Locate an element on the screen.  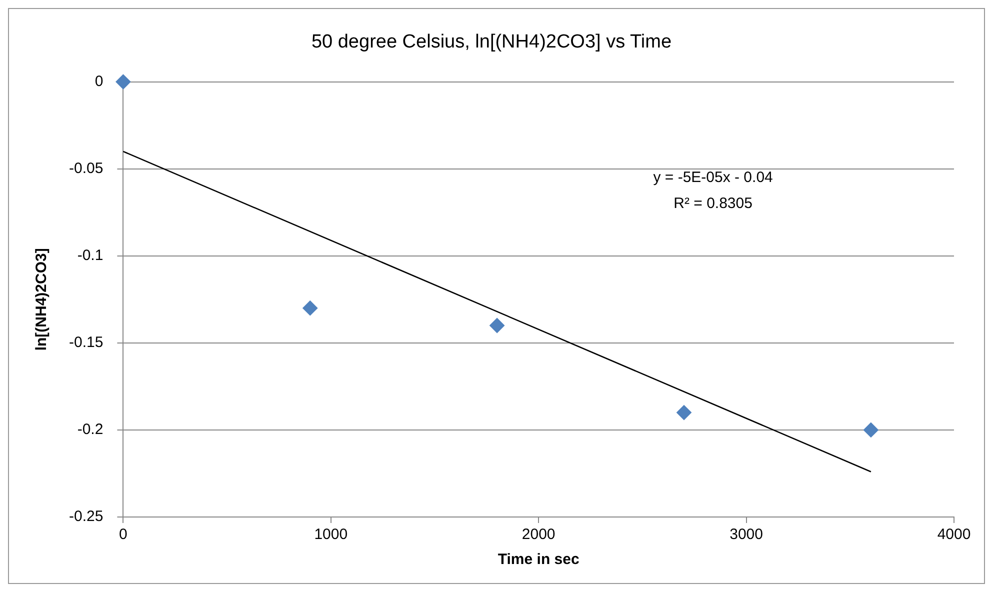
annotation: y = -5E-05x - 0.04 is located at coordinates (713, 177).